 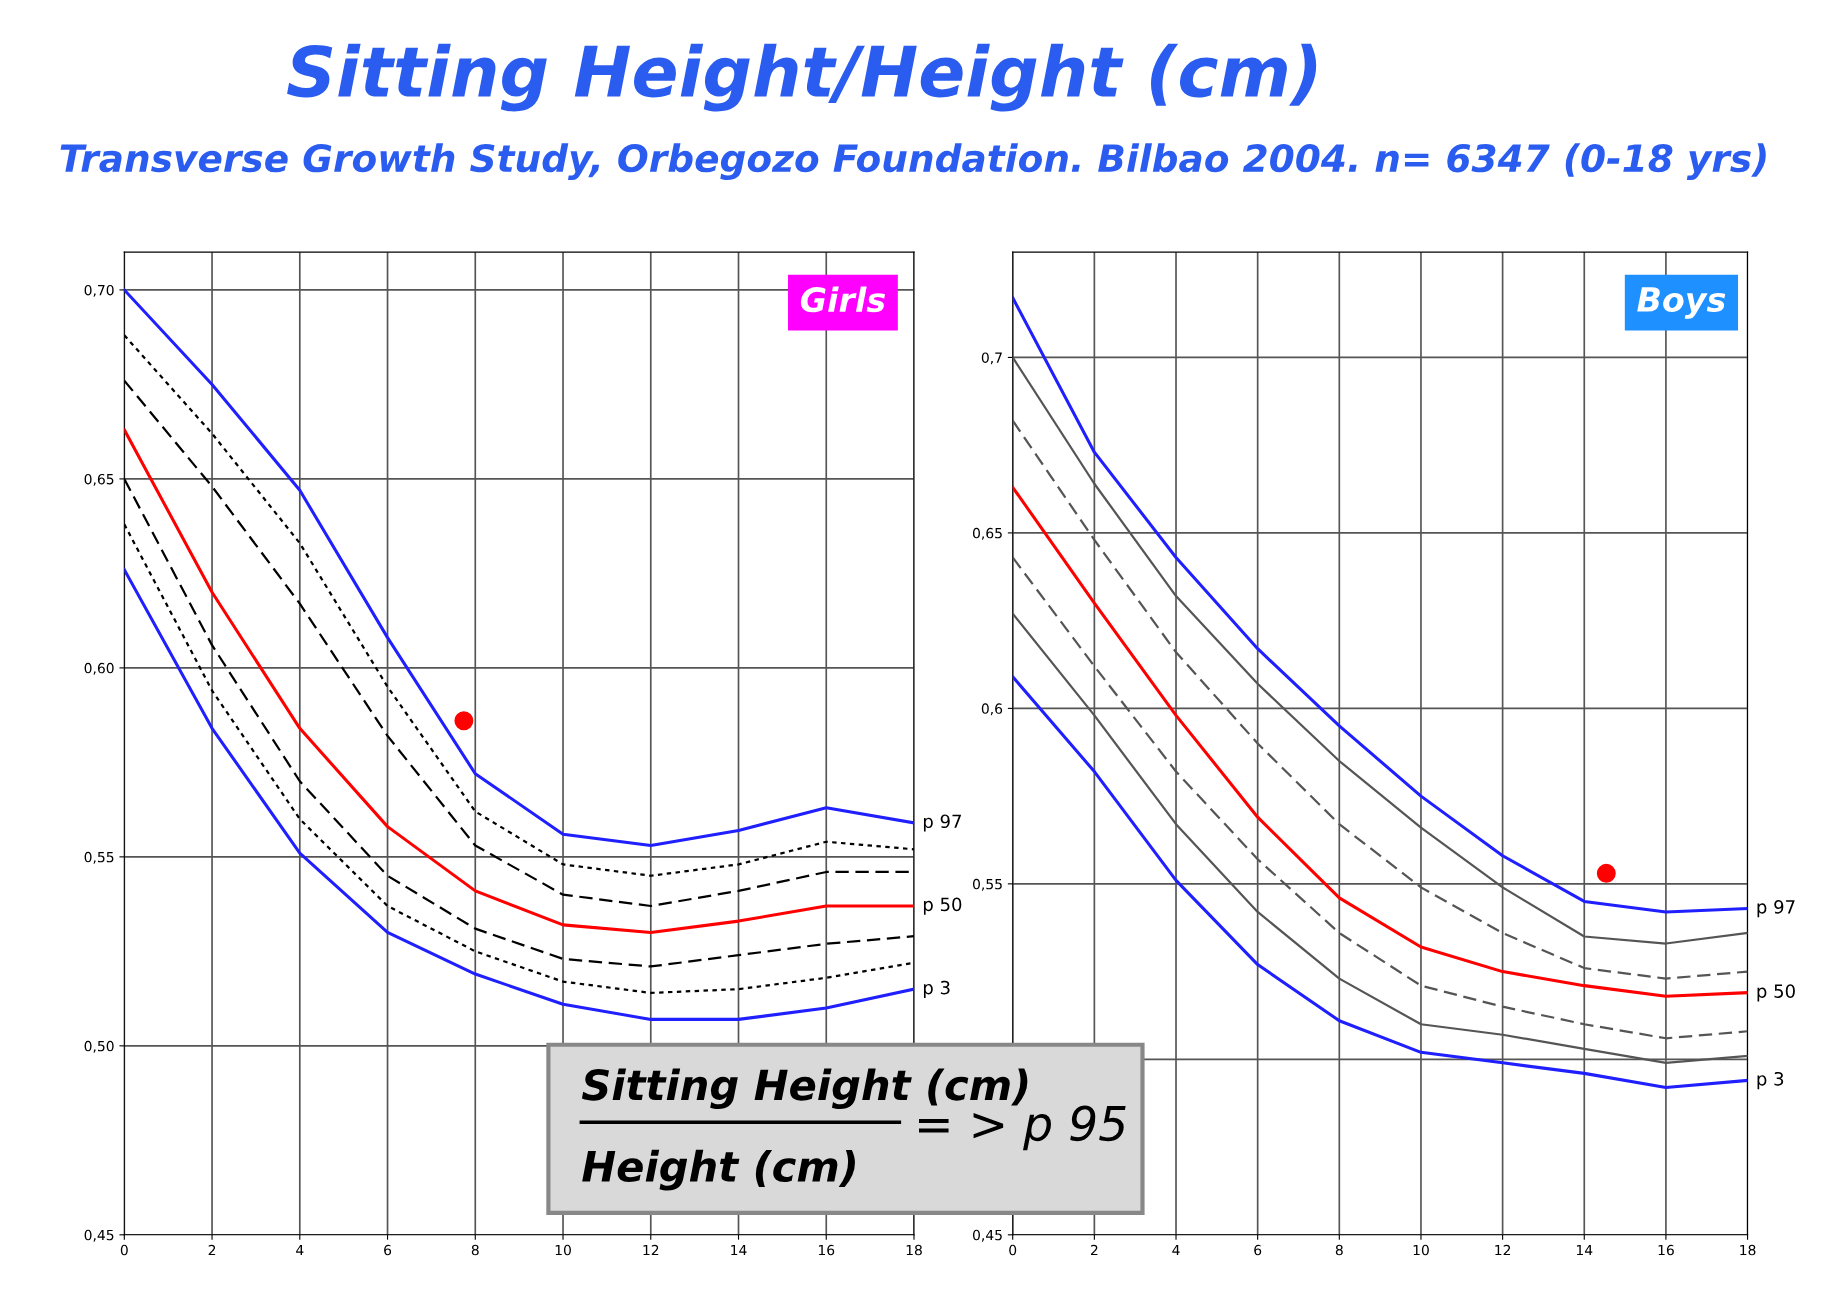 What do you see at coordinates (1681, 303) in the screenshot?
I see `annotation: Boys` at bounding box center [1681, 303].